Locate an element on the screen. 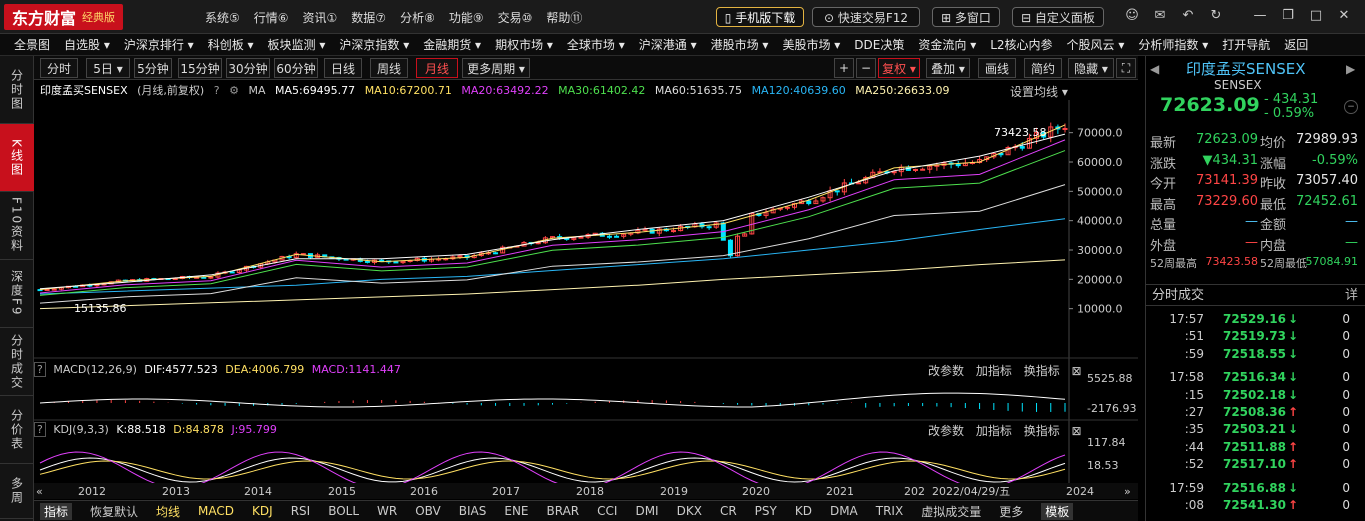  indicator-tab: 虚拟成交量 is located at coordinates (951, 511).